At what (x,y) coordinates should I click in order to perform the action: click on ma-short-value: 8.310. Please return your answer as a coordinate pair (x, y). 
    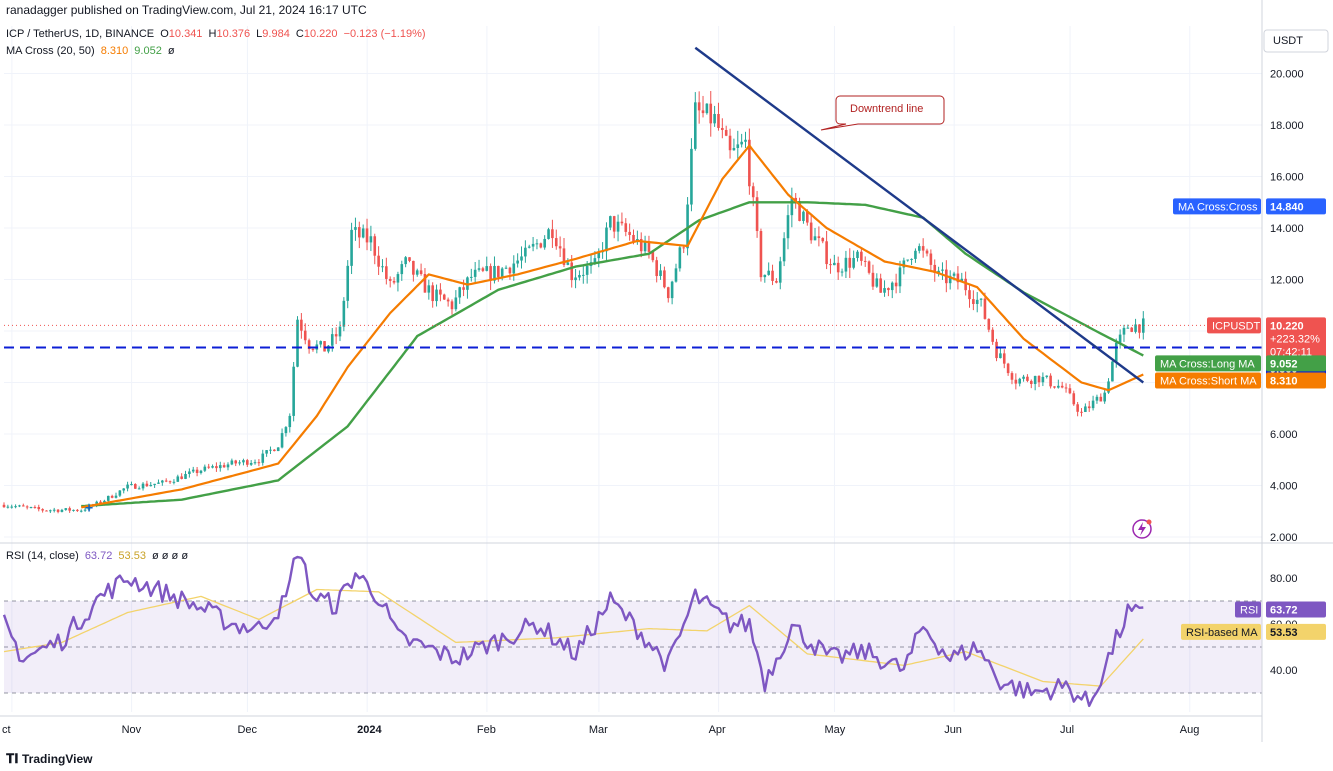
    Looking at the image, I should click on (114, 51).